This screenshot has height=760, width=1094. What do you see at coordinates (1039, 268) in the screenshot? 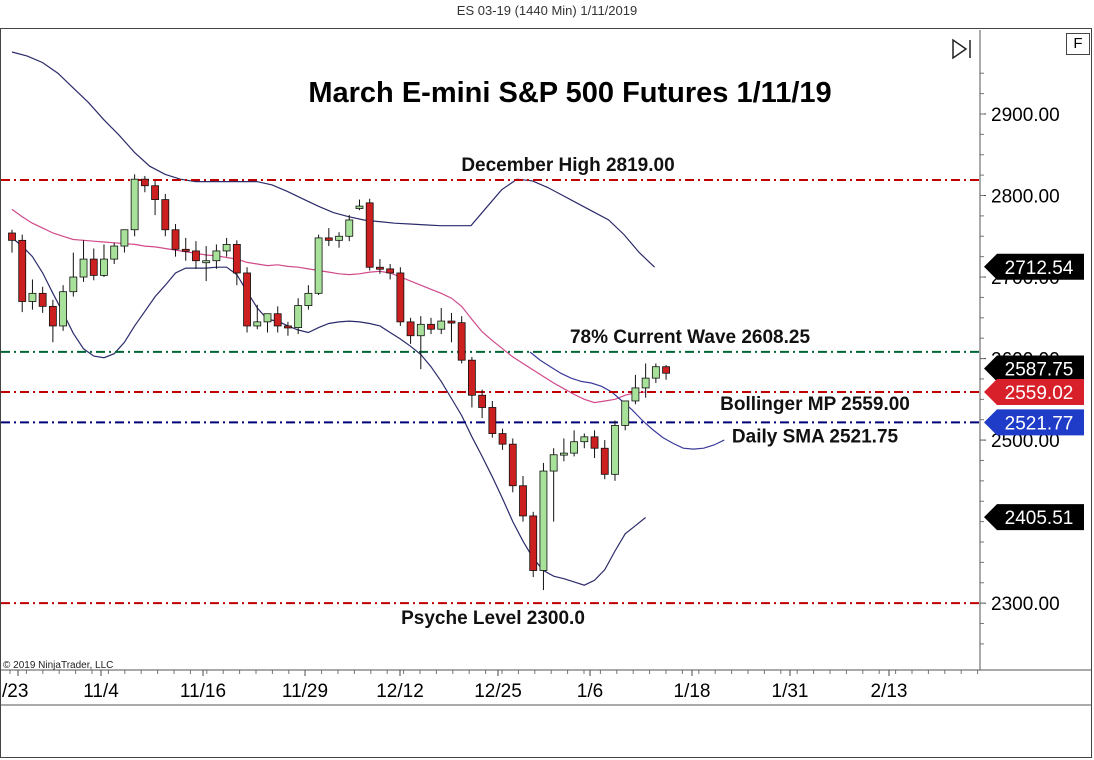
I see `price-tag-label: 2712.54` at bounding box center [1039, 268].